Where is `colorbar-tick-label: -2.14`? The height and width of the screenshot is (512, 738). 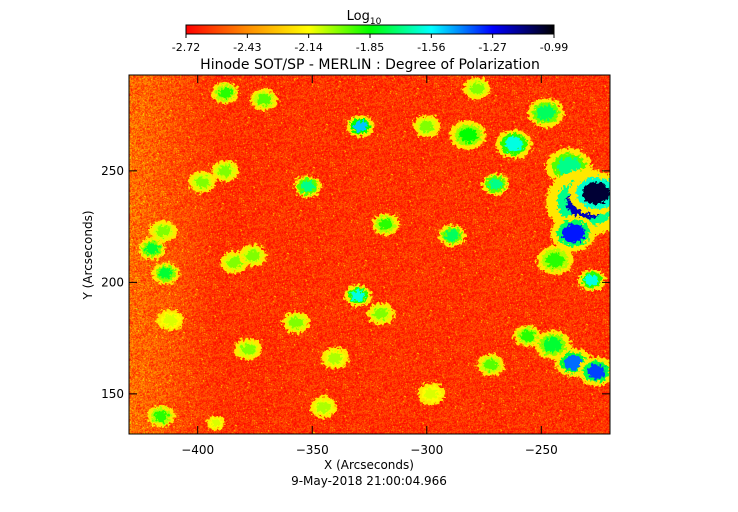 colorbar-tick-label: -2.14 is located at coordinates (308, 47).